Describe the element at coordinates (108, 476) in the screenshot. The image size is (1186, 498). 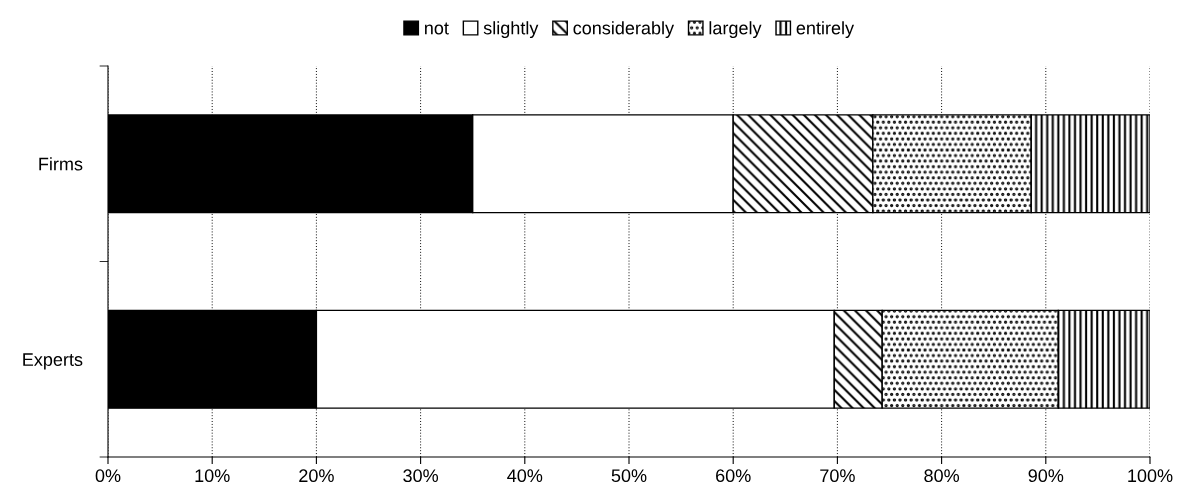
I see `x-tick-label: 0%` at that location.